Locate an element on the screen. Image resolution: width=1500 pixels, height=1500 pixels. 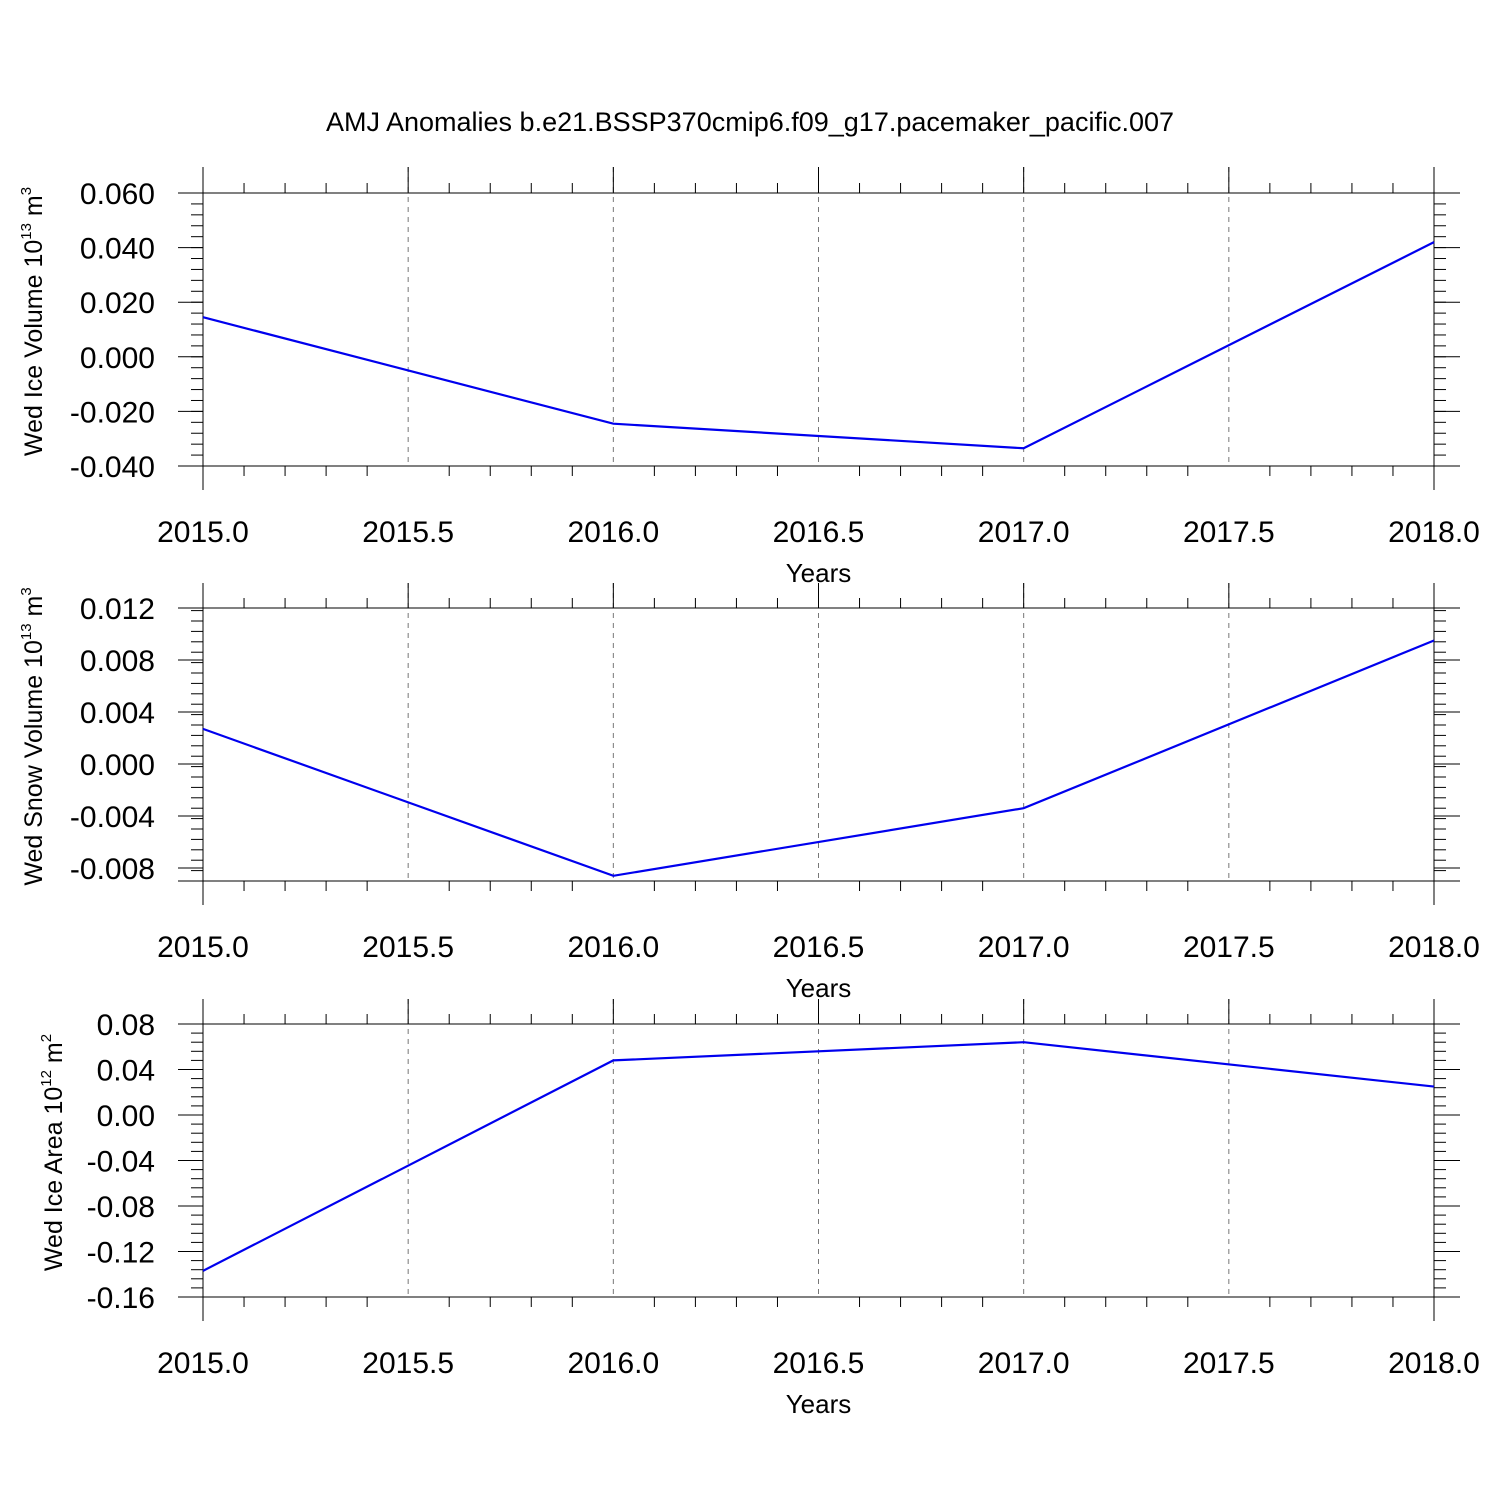
y-tick-label: 0.040 is located at coordinates (117, 249).